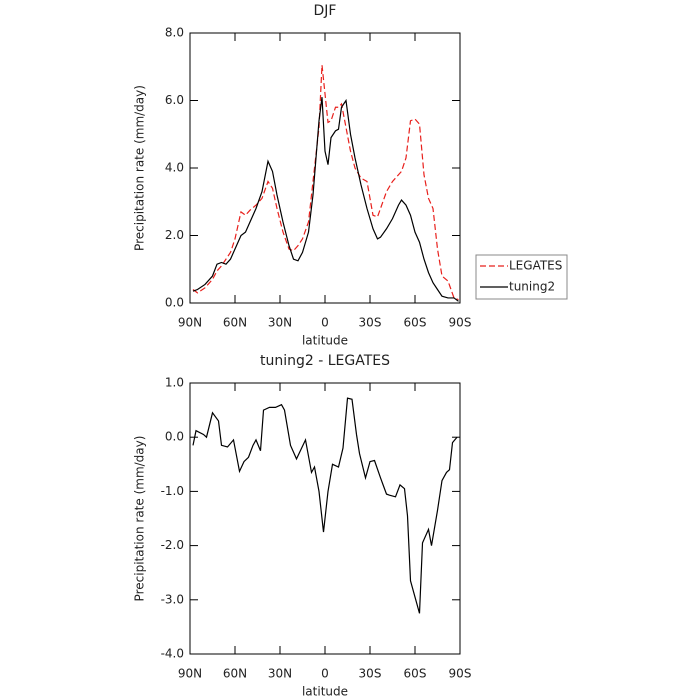 The width and height of the screenshot is (700, 700). I want to click on y-tick-label: 8.0, so click(174, 33).